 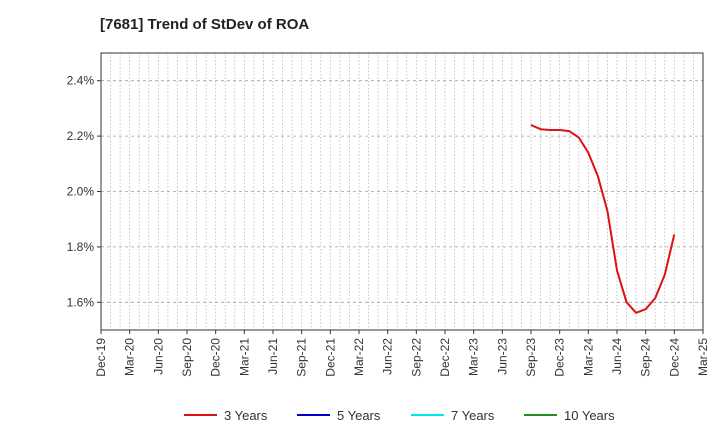 What do you see at coordinates (273, 356) in the screenshot?
I see `x-tick-label: Jun-21` at bounding box center [273, 356].